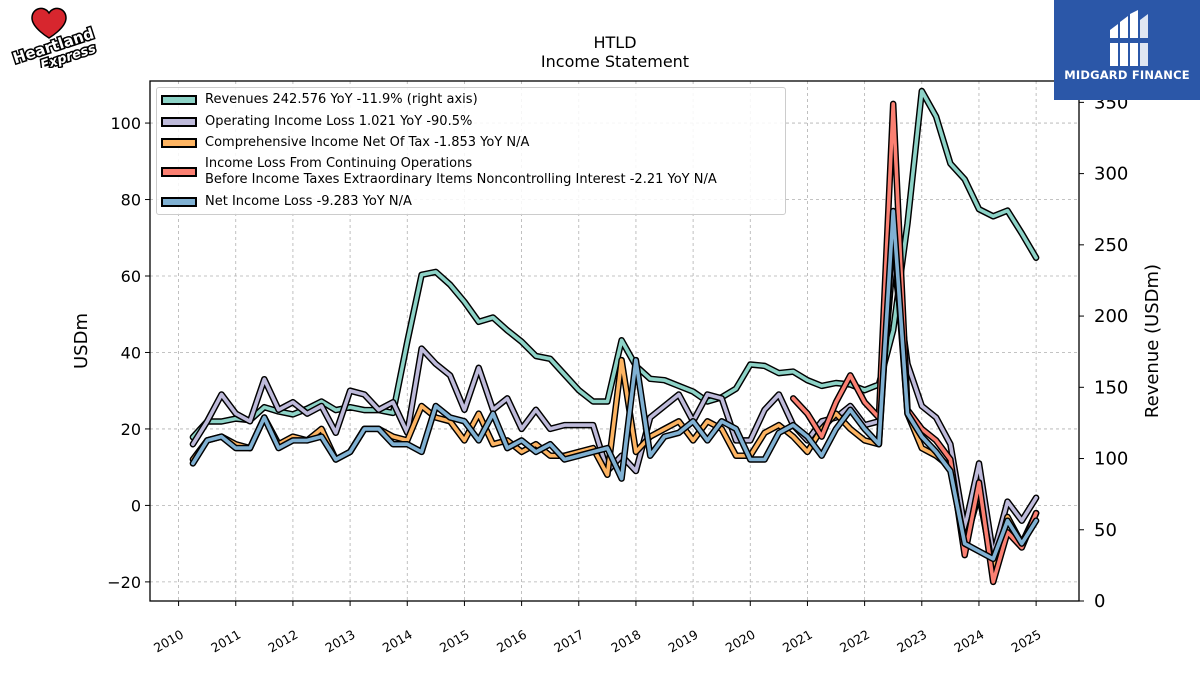 This screenshot has width=1200, height=675. I want to click on x-tick-label: 2010, so click(168, 641).